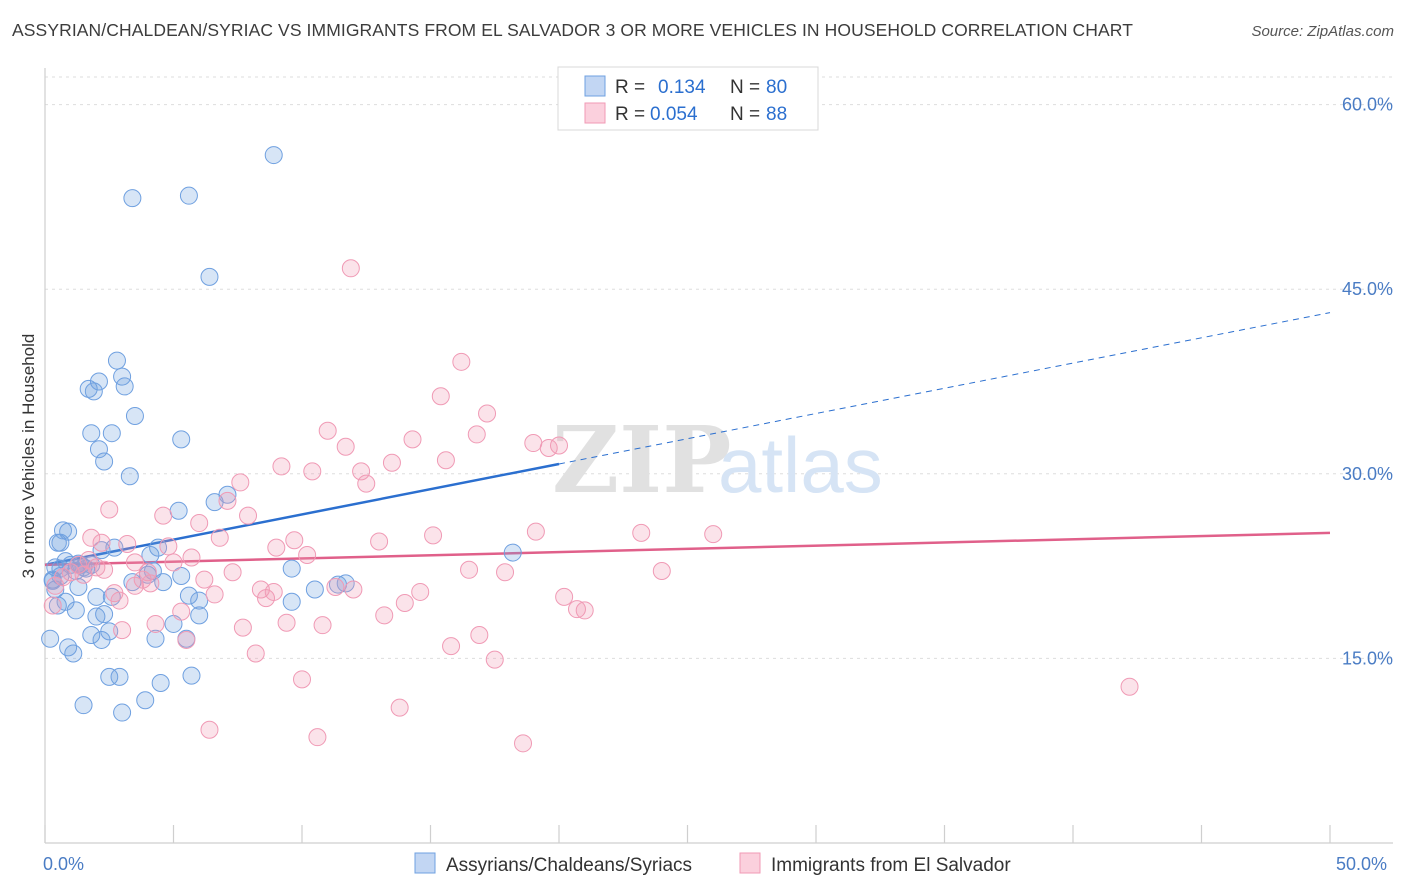 The image size is (1406, 892). What do you see at coordinates (750, 863) in the screenshot?
I see `series-legend-swatch-pink` at bounding box center [750, 863].